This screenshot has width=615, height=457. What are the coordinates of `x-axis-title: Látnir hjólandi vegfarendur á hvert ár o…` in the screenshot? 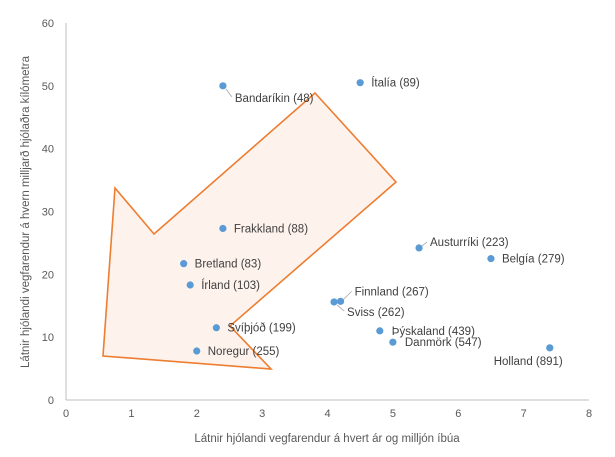 It's located at (327, 439).